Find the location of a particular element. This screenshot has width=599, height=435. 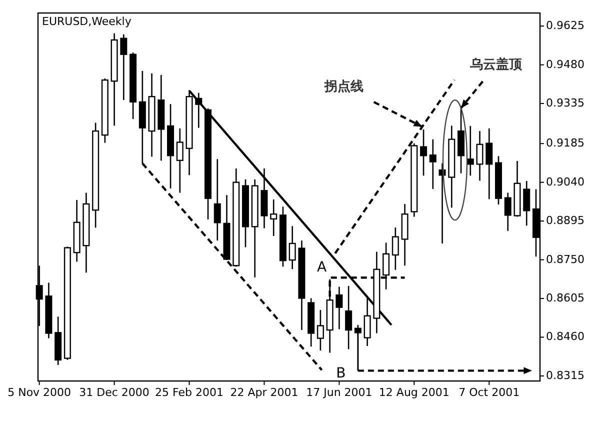

x-tick-label: 7 Oct 2001 is located at coordinates (489, 392).